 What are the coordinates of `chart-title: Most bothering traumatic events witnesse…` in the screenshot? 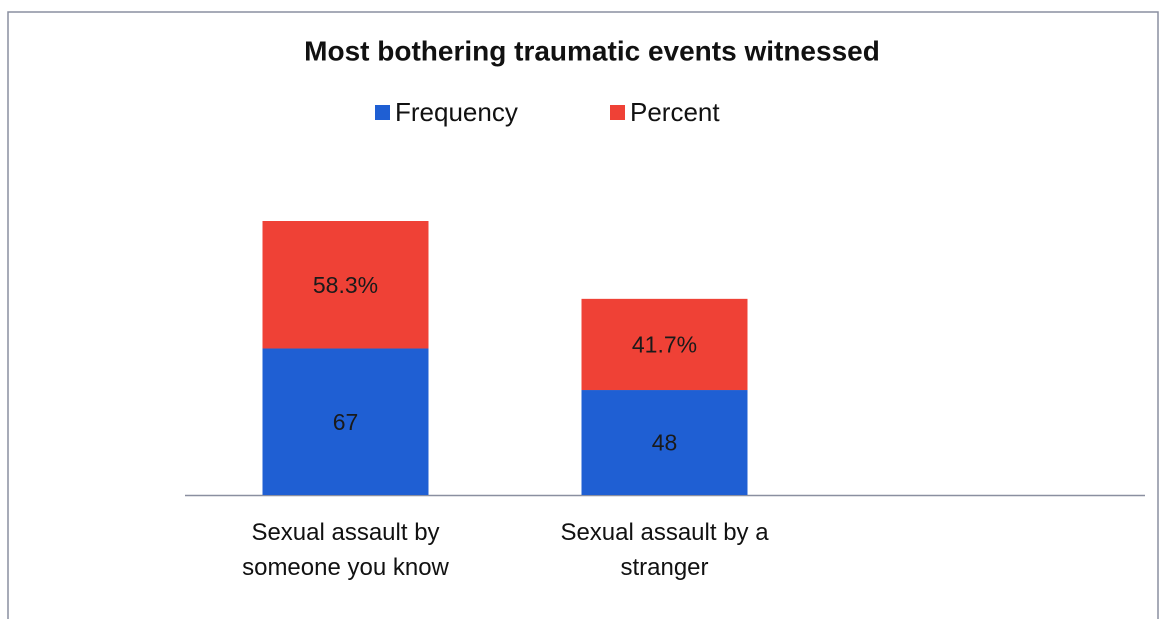 It's located at (592, 50).